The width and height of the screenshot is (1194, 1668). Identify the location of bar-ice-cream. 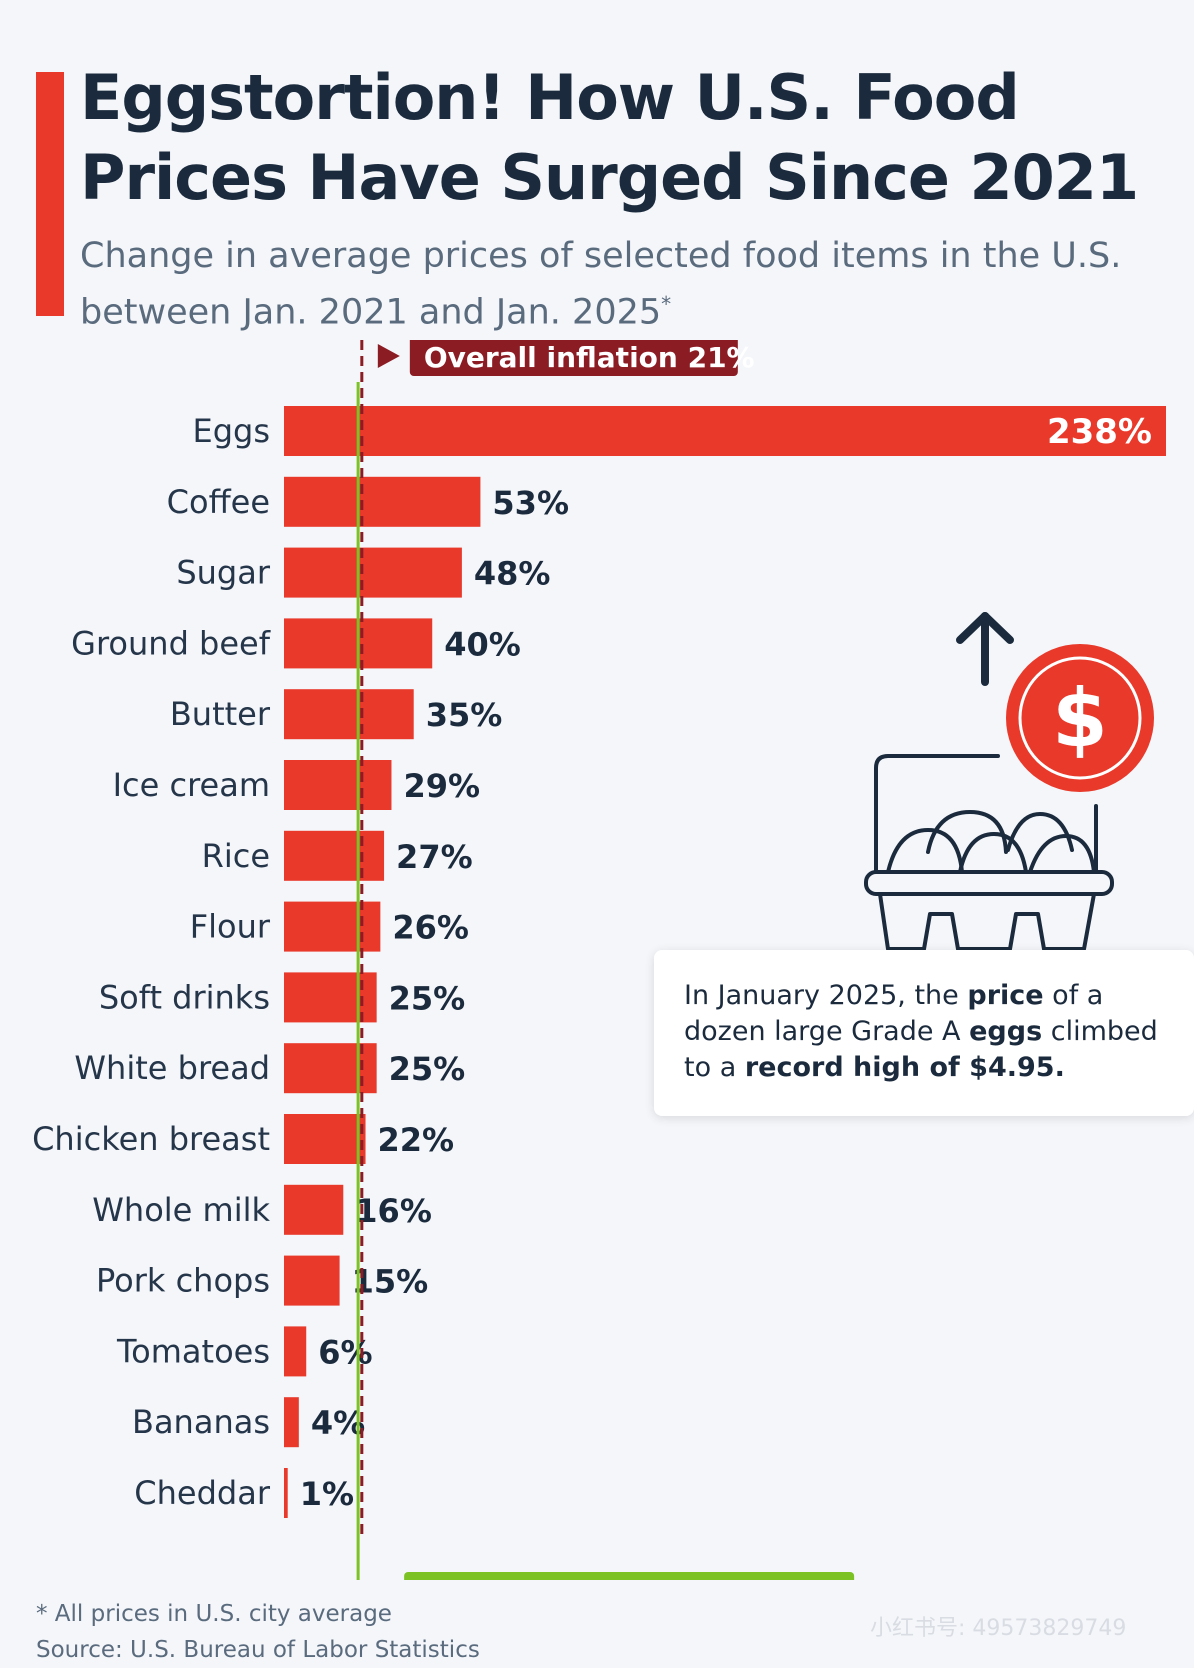
(338, 785).